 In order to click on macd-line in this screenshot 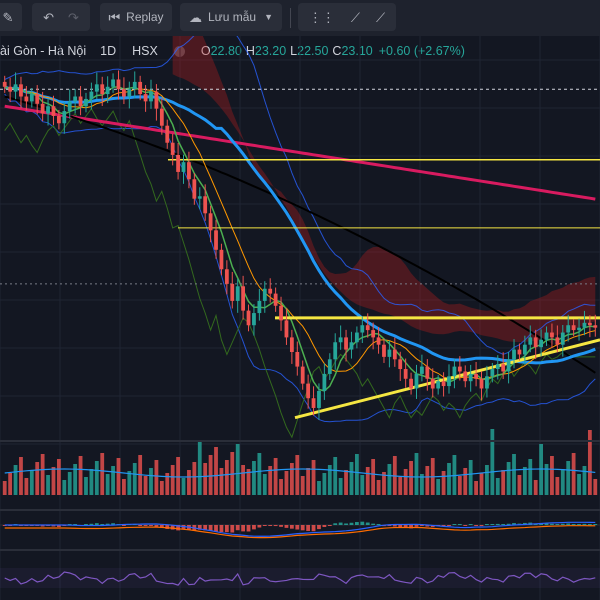, I will do `click(300, 529)`.